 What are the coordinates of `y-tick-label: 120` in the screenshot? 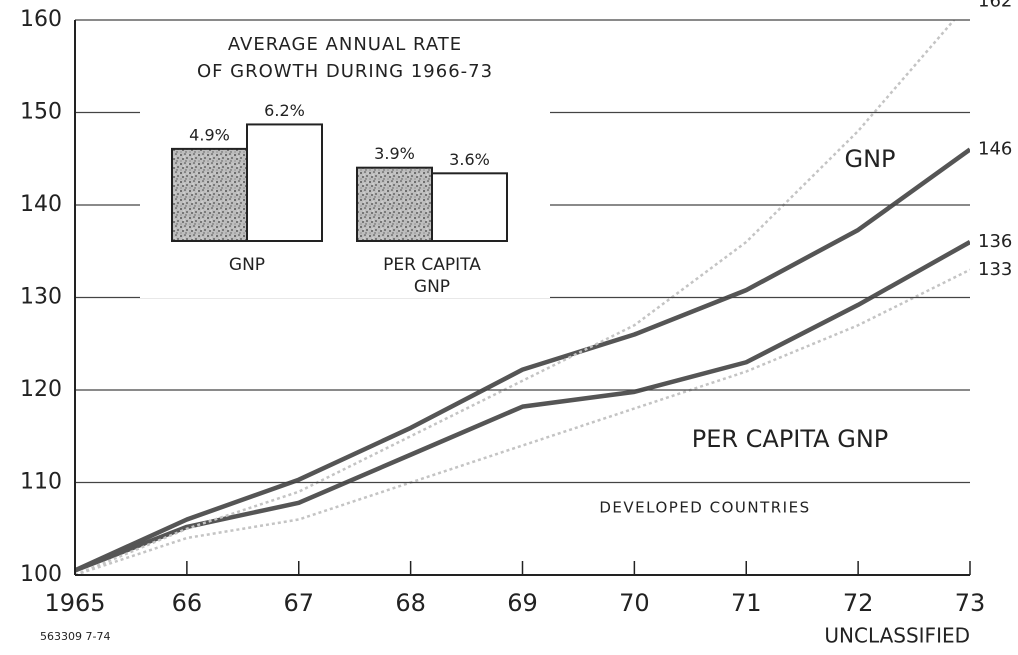 It's located at (41, 389).